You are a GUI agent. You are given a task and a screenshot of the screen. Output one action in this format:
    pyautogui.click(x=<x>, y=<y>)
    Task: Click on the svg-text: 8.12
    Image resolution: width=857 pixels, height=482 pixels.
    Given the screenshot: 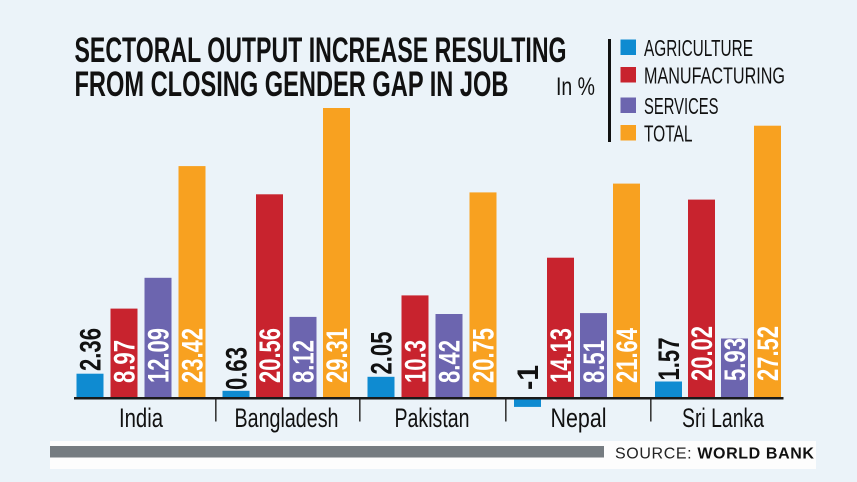 What is the action you would take?
    pyautogui.click(x=303, y=361)
    